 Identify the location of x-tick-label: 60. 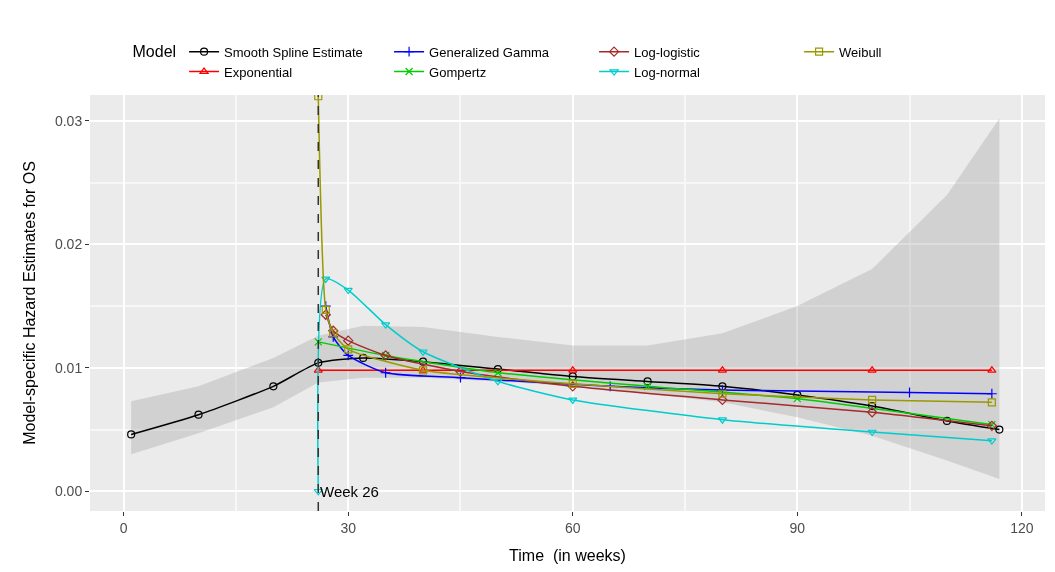
(572, 527).